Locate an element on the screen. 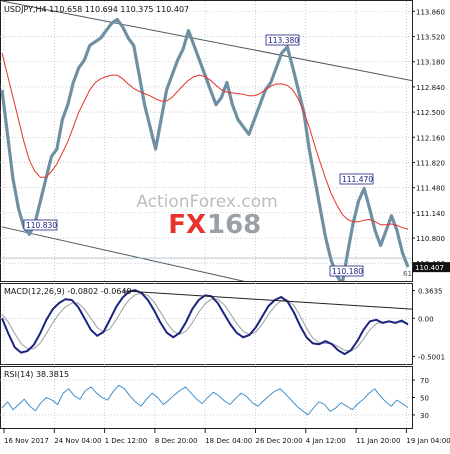 The image size is (450, 454). price-tick-label: 113.520 is located at coordinates (430, 38).